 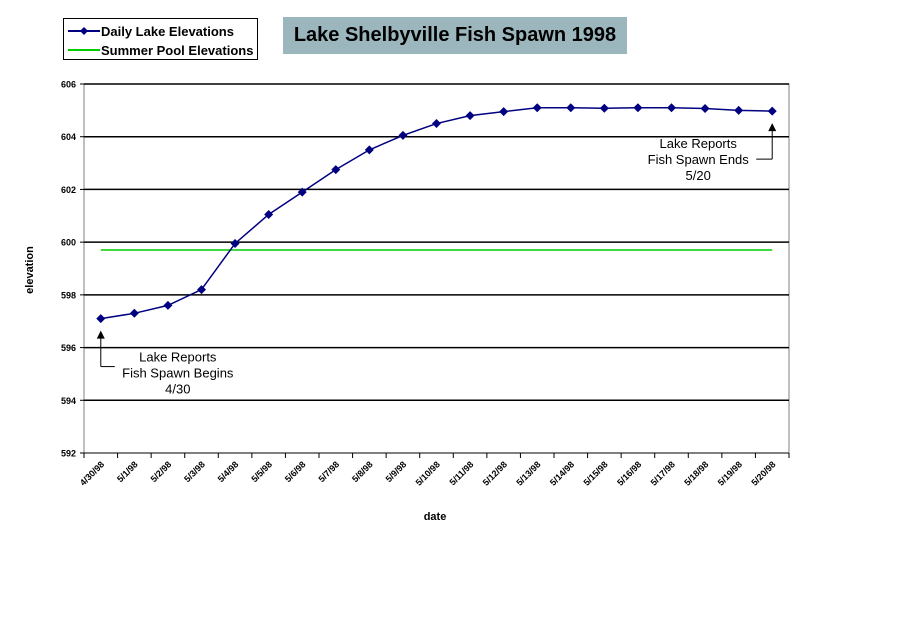 I want to click on x-tick-label: 5/8/98, so click(x=362, y=471).